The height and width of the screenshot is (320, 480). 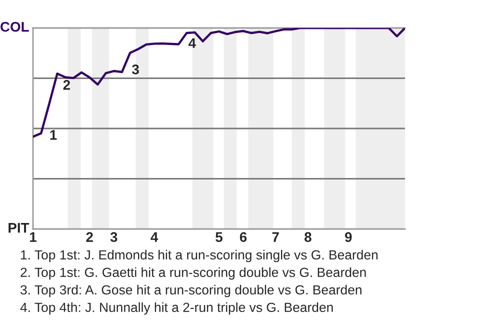 I want to click on x-tick-label: 2, so click(x=89, y=237).